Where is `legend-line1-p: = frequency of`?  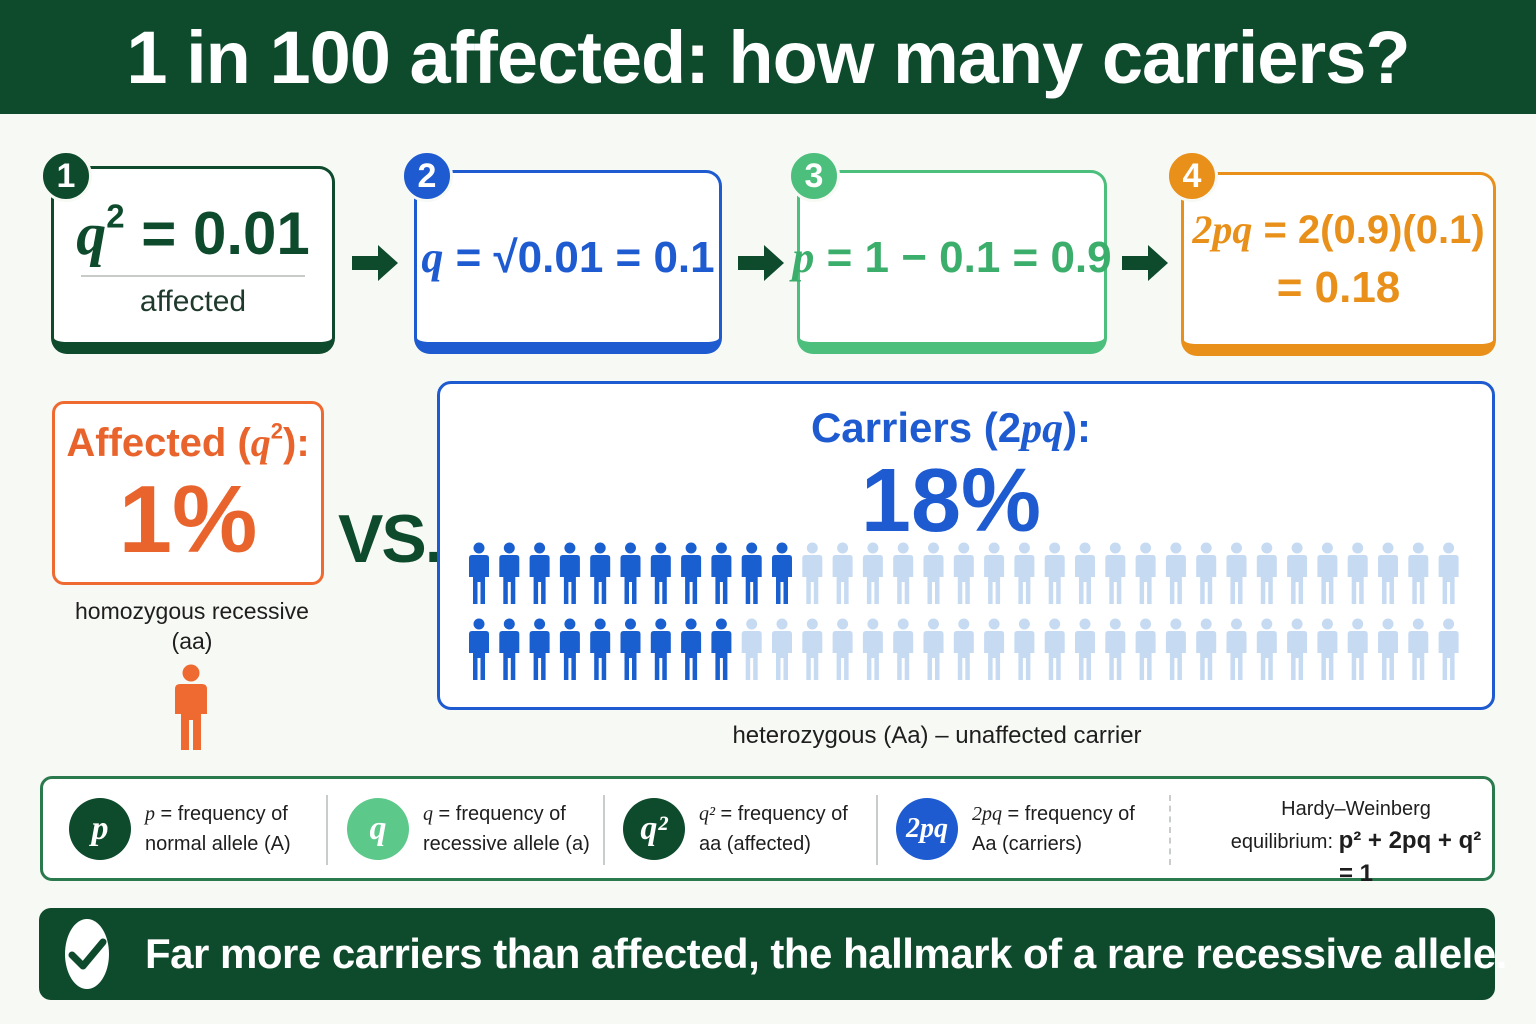
legend-line1-p: = frequency of is located at coordinates (221, 813).